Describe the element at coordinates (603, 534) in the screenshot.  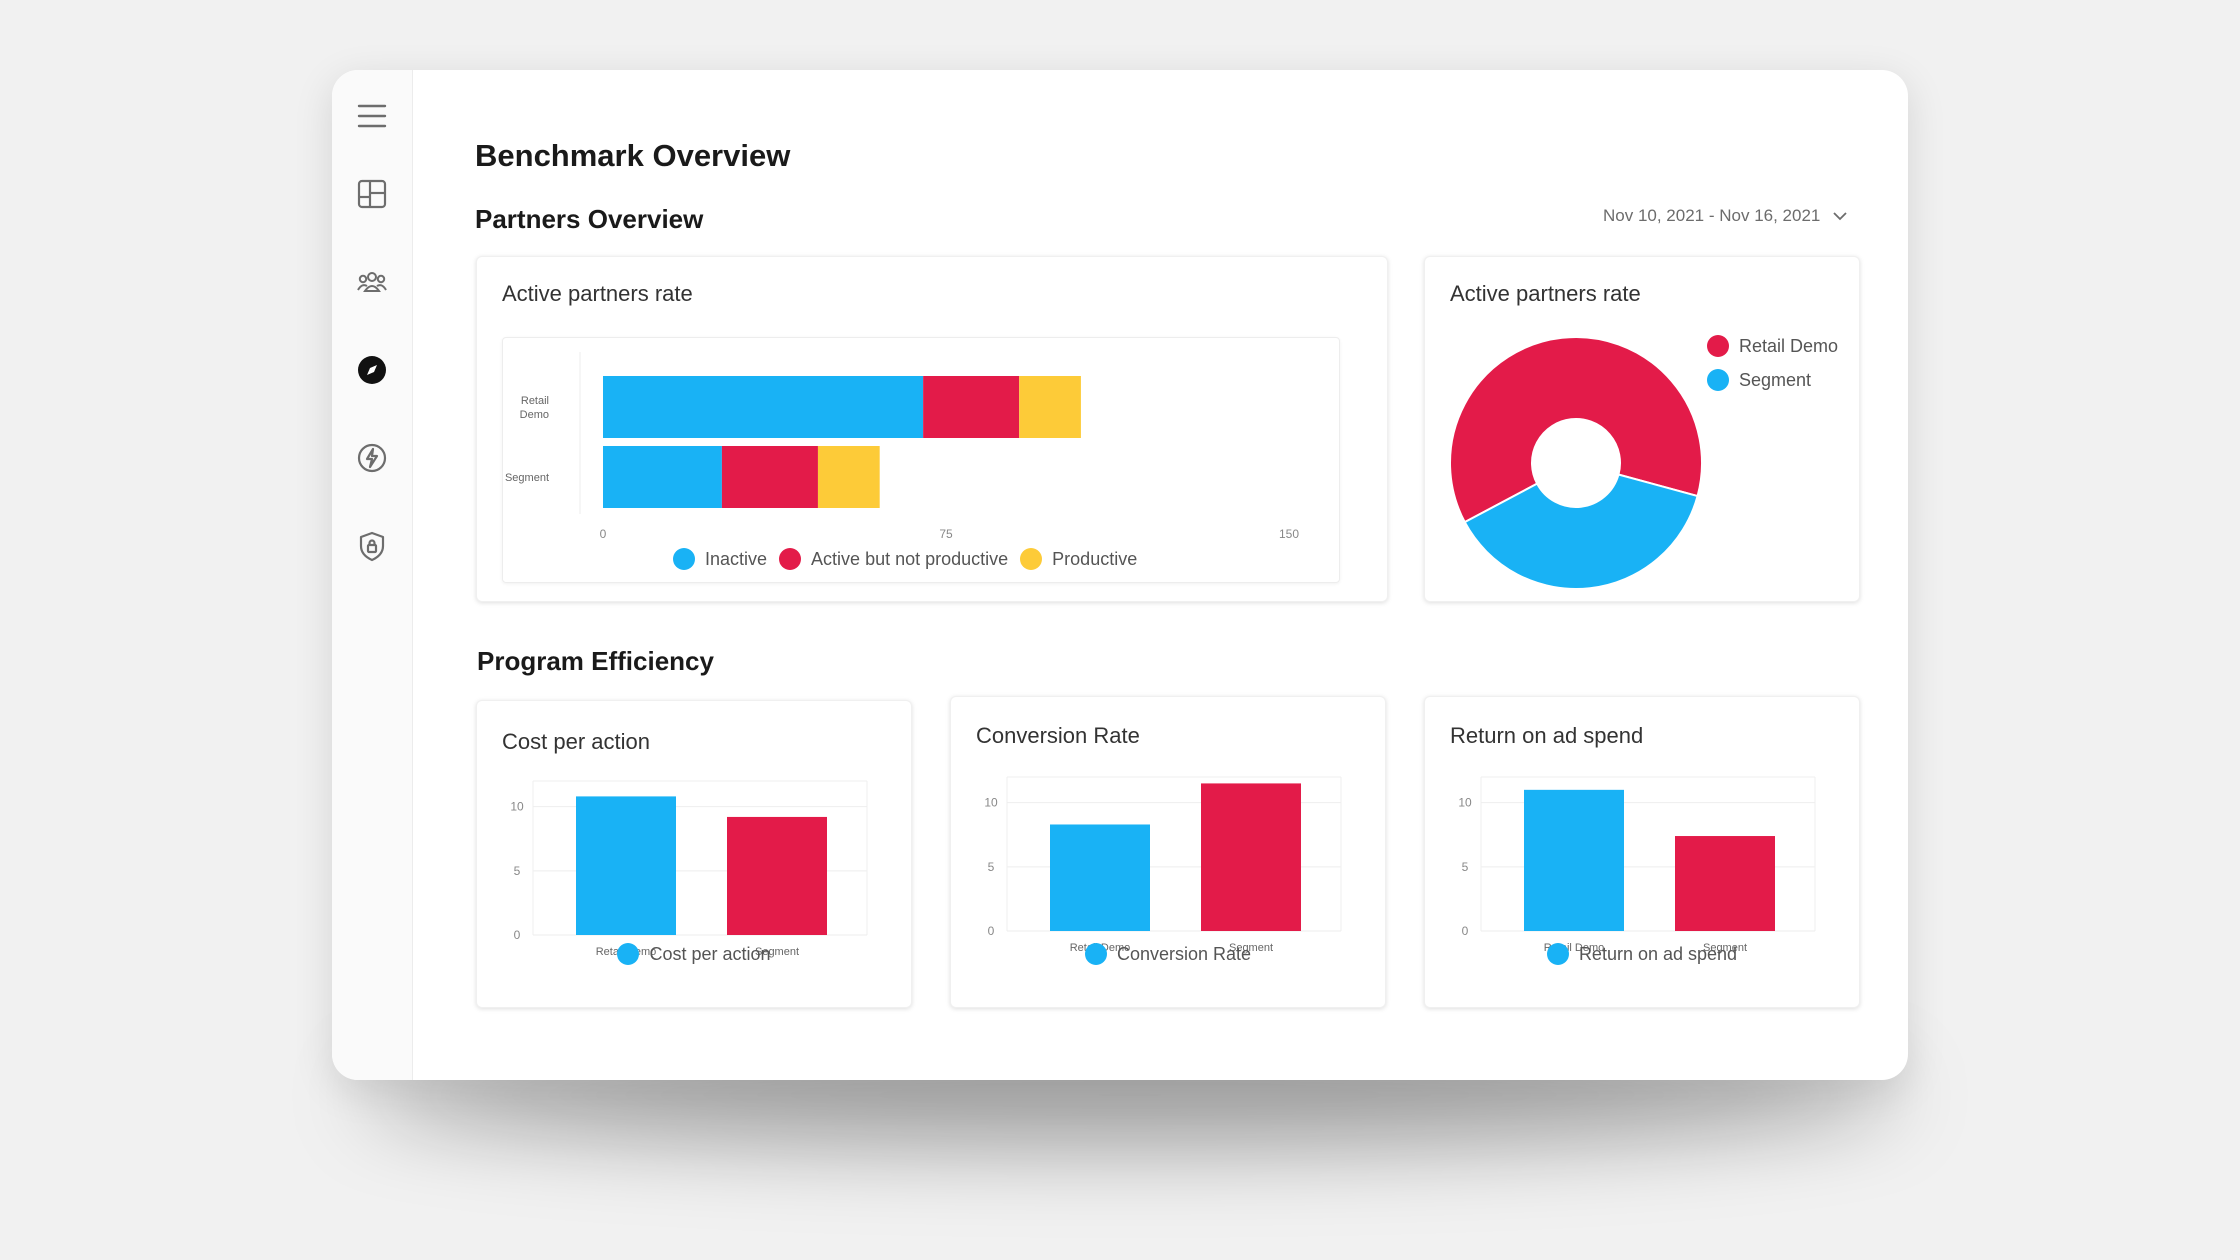
I see `x-tick-label: 0` at that location.